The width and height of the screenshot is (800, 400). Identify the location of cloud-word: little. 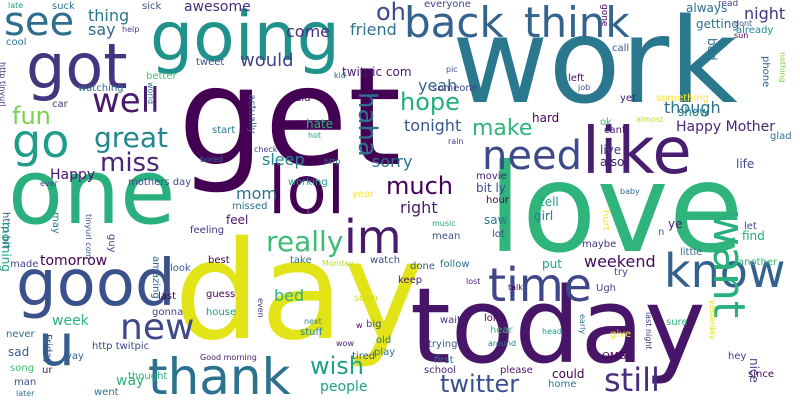
(691, 252).